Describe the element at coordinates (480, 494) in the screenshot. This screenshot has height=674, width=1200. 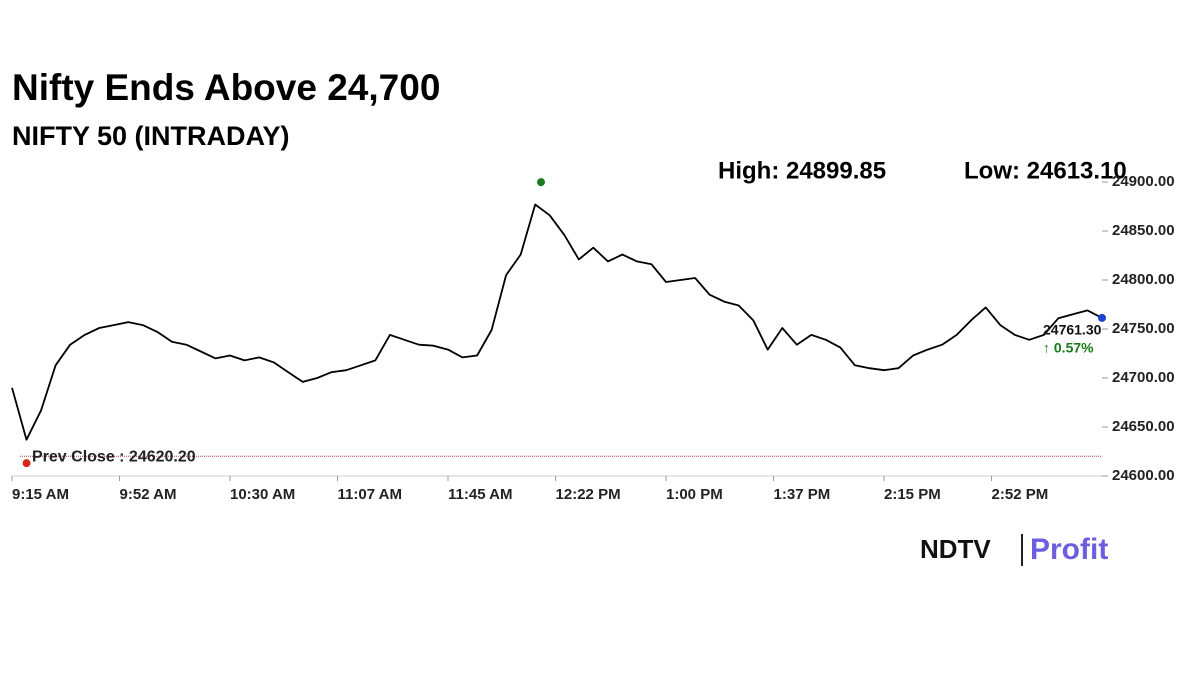
I see `x-tick-label: 11:45 AM` at that location.